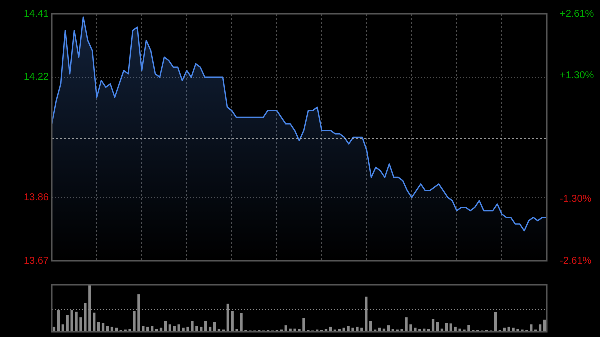 This screenshot has height=337, width=600. What do you see at coordinates (577, 14) in the screenshot?
I see `y2-tick-label: +2.61%` at bounding box center [577, 14].